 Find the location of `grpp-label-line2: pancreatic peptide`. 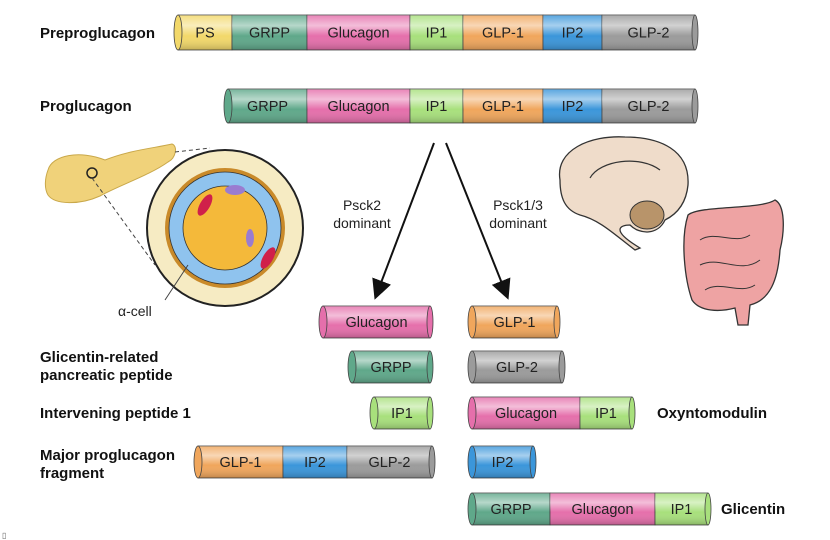

grpp-label-line2: pancreatic peptide is located at coordinates (106, 375).